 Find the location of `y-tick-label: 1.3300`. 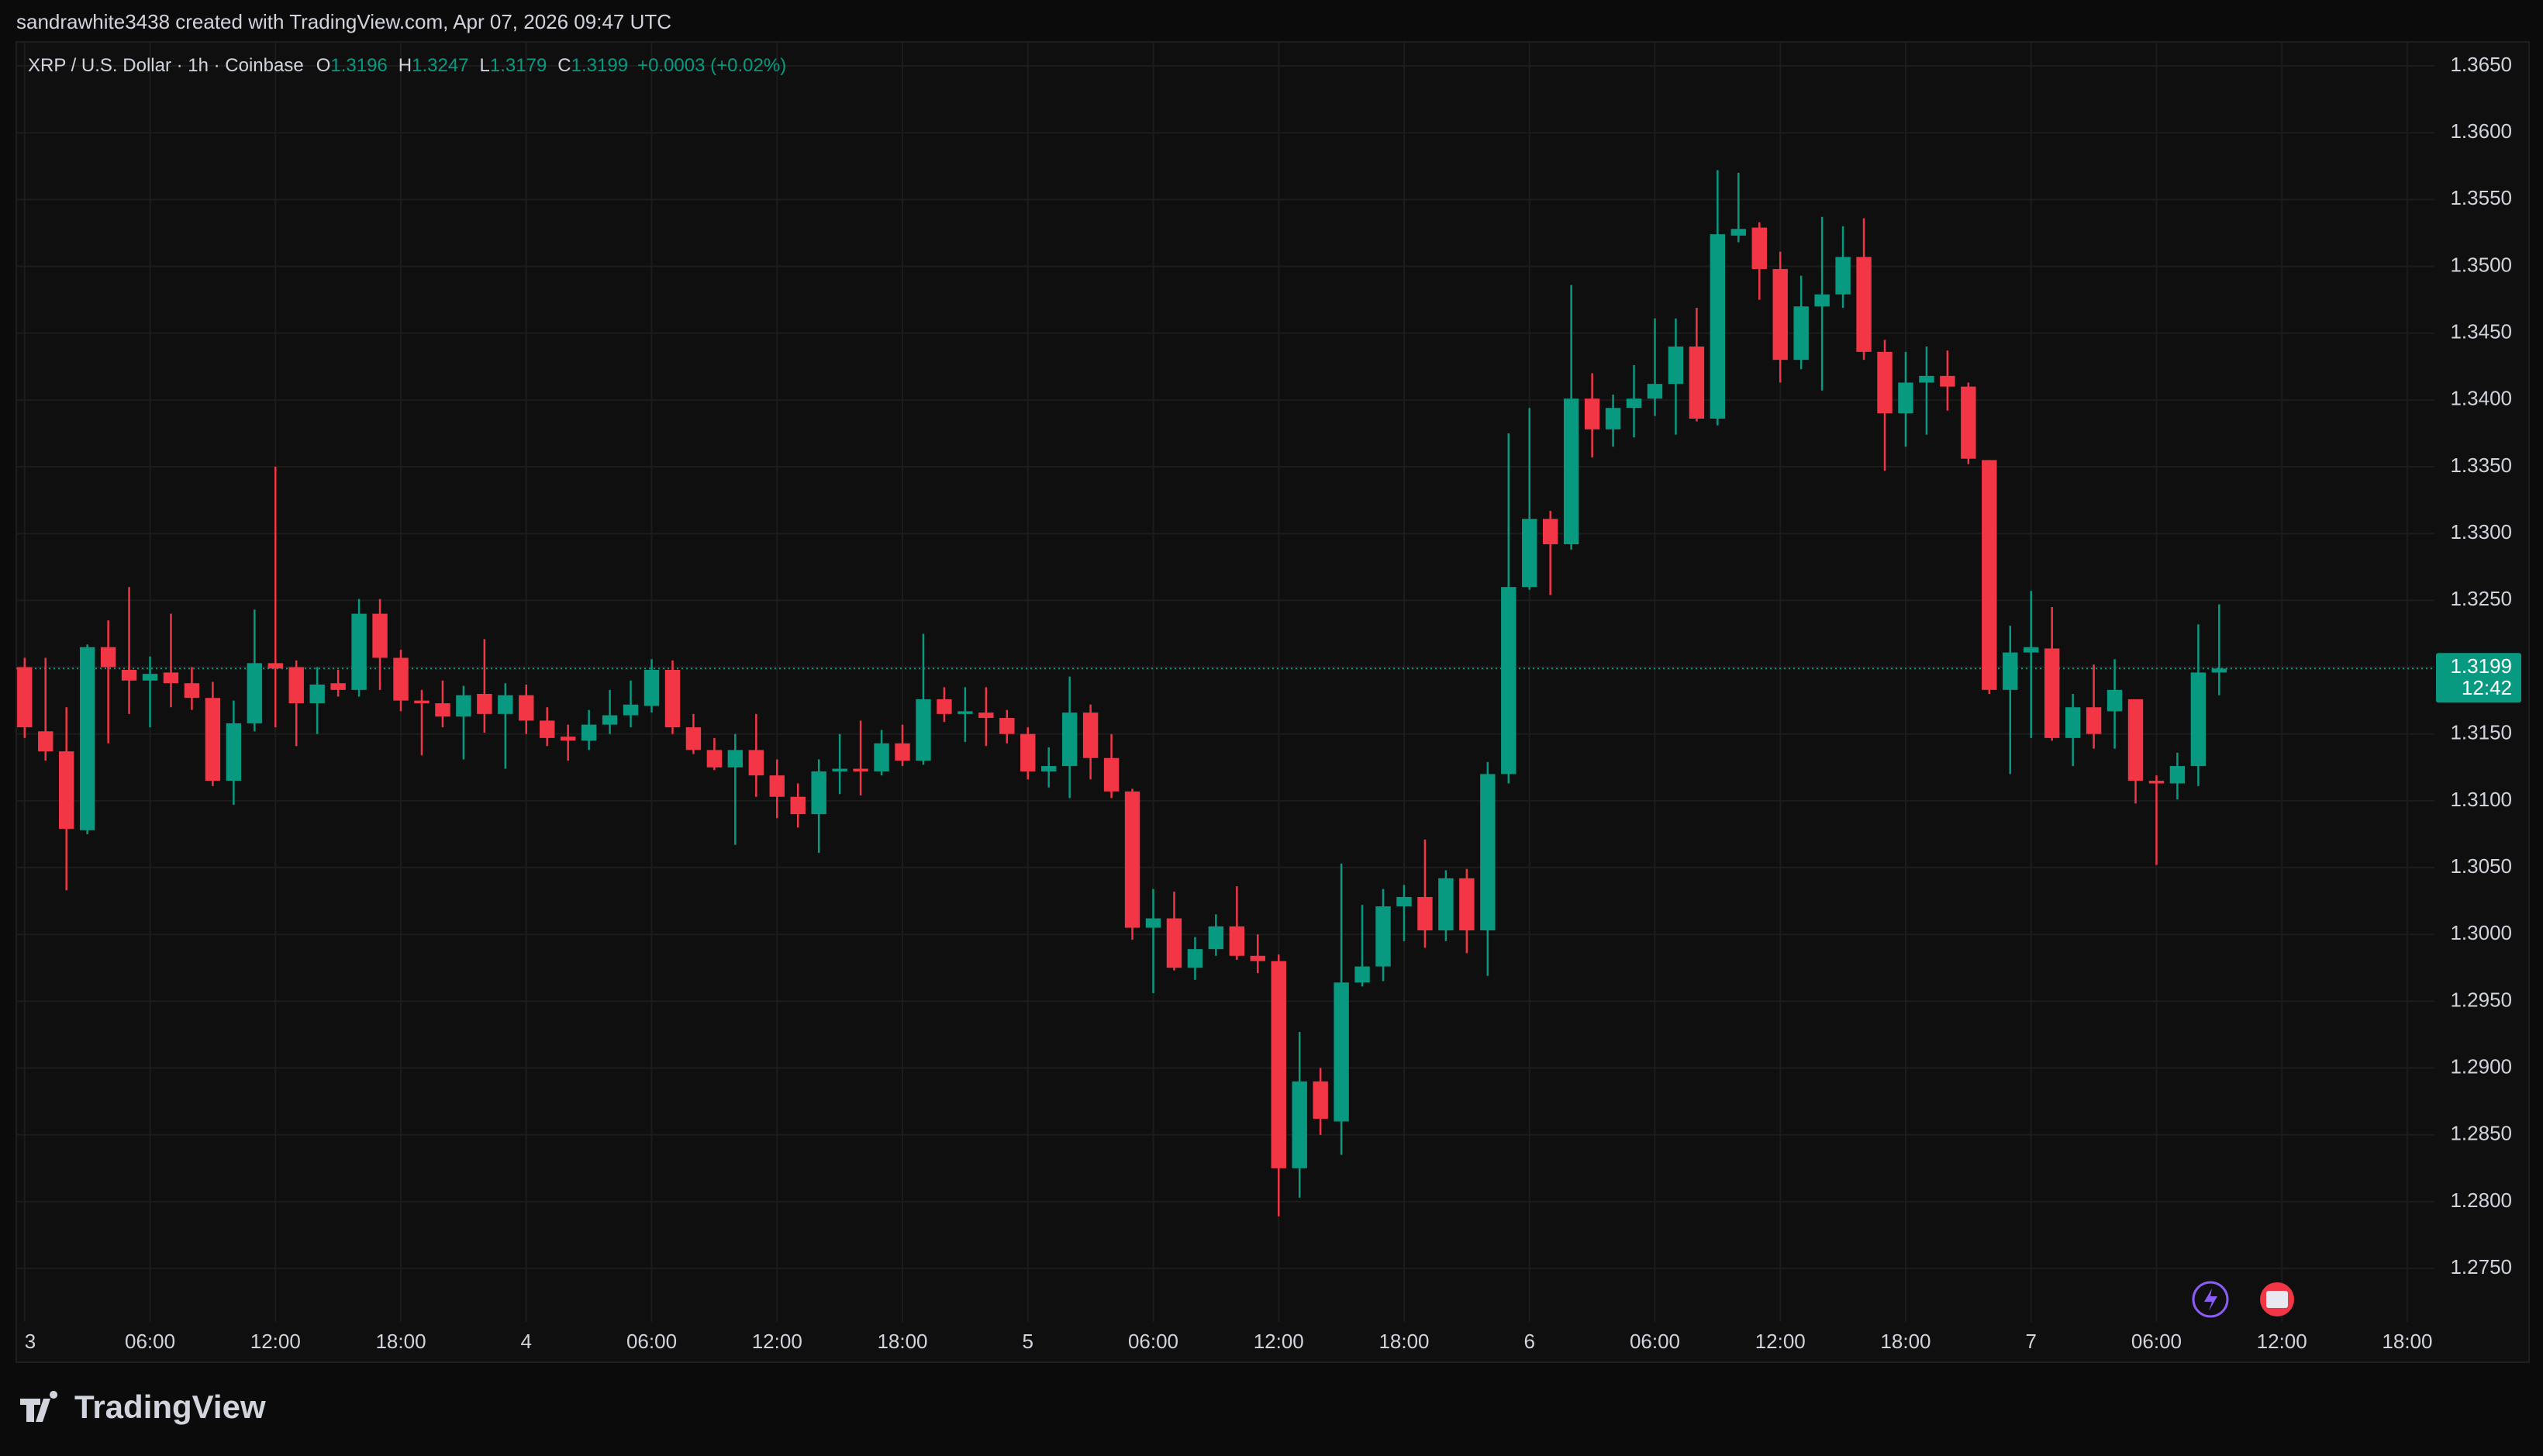

y-tick-label: 1.3300 is located at coordinates (2481, 531).